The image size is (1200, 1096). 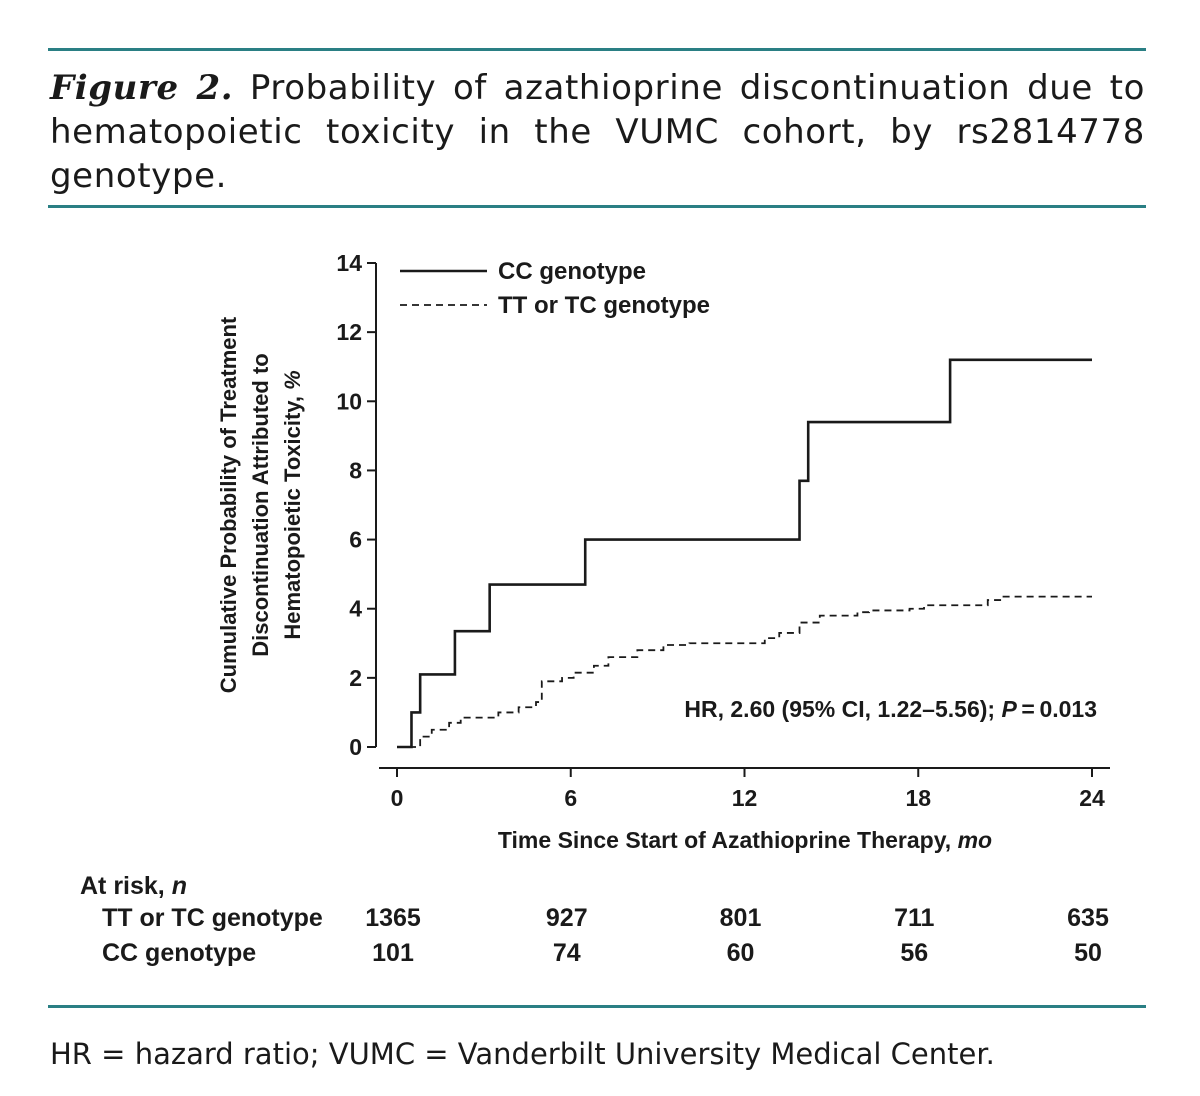 What do you see at coordinates (349, 263) in the screenshot?
I see `y-tick-label: 14` at bounding box center [349, 263].